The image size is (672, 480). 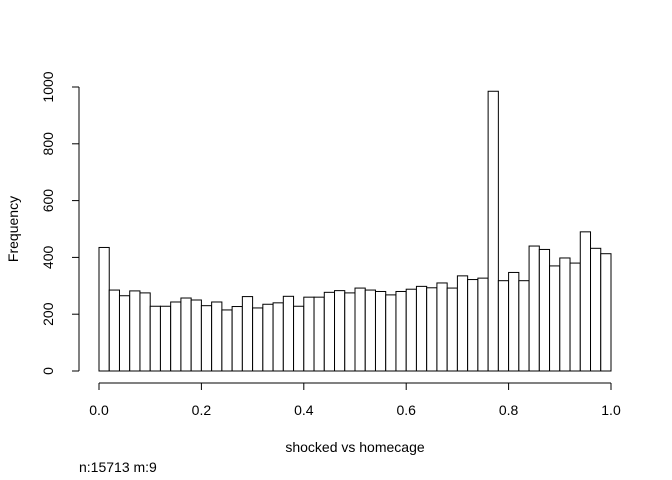 What do you see at coordinates (48, 314) in the screenshot?
I see `y-tick-label: 200` at bounding box center [48, 314].